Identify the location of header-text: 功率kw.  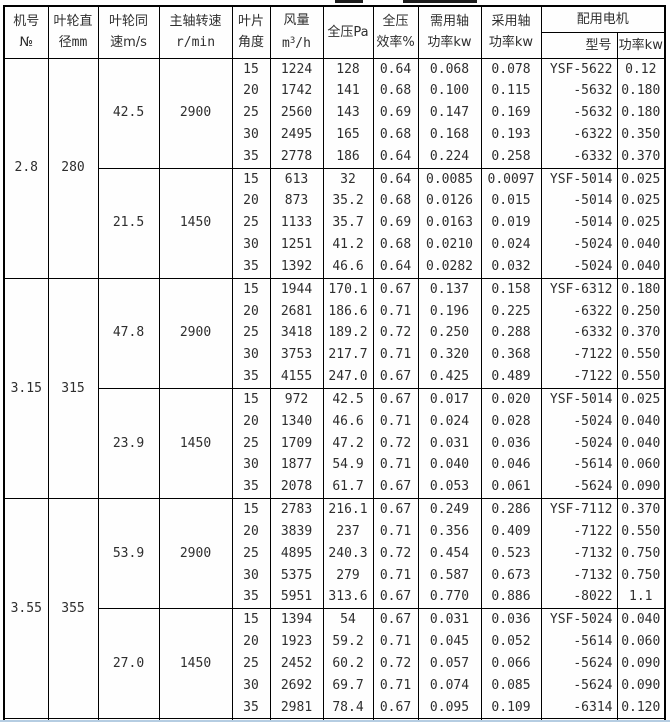
(449, 43).